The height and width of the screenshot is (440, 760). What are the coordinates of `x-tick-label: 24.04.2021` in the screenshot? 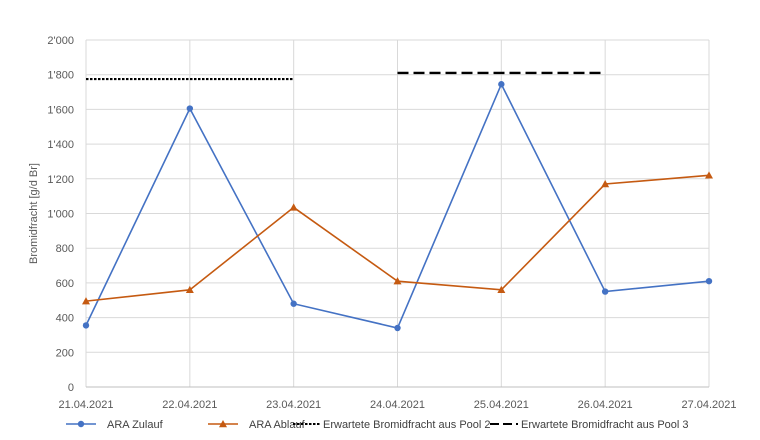 It's located at (397, 405).